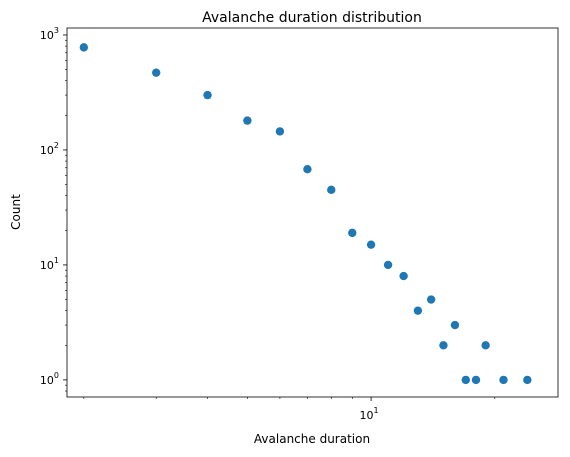 The height and width of the screenshot is (457, 570). What do you see at coordinates (49, 264) in the screenshot?
I see `y-tick-label: 10¹` at bounding box center [49, 264].